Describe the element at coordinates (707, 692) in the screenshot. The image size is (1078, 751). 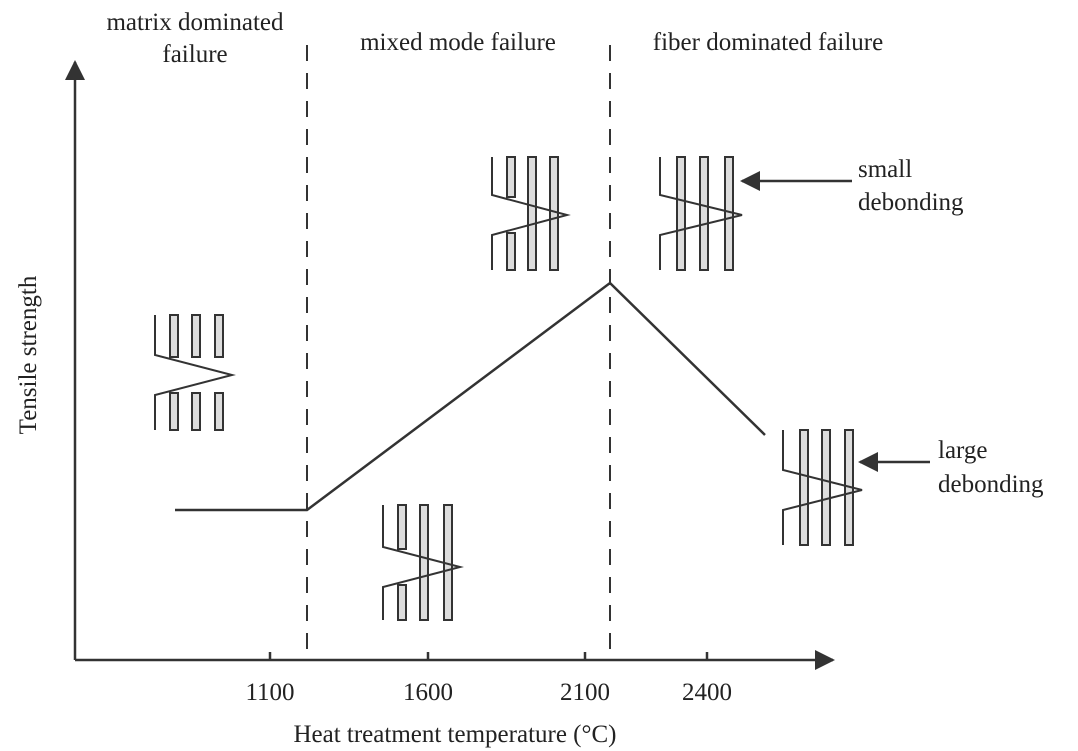
I see `x-tick-label: 2400` at that location.